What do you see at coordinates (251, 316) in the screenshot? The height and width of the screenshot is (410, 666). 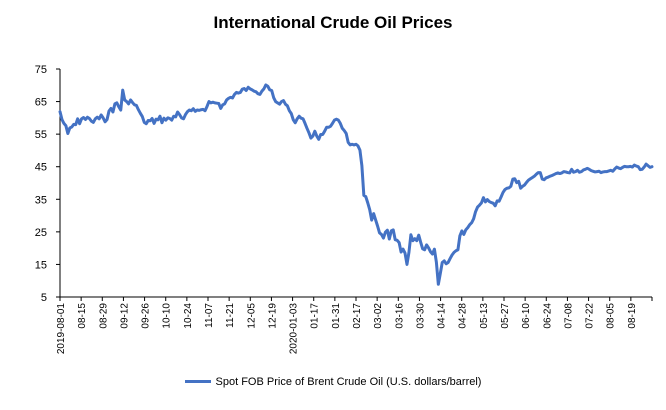 I see `x-tick-label: 12-05` at bounding box center [251, 316].